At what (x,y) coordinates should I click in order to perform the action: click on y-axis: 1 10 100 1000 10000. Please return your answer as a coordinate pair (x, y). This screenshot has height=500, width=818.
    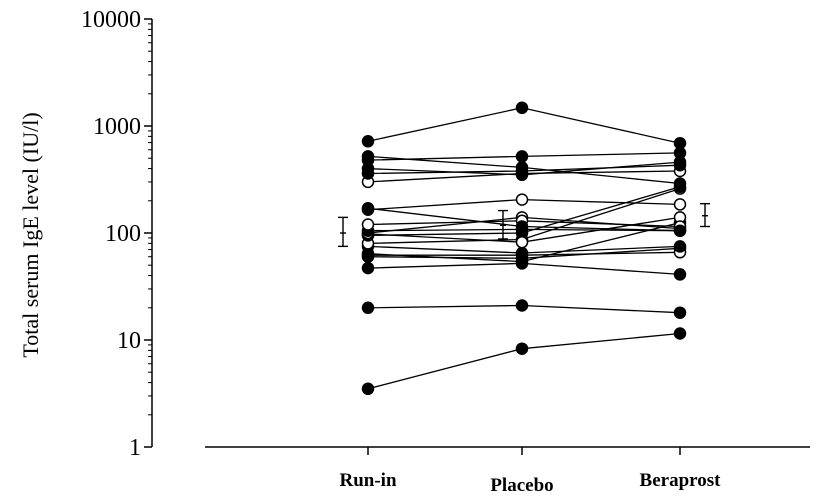
    Looking at the image, I should click on (117, 234).